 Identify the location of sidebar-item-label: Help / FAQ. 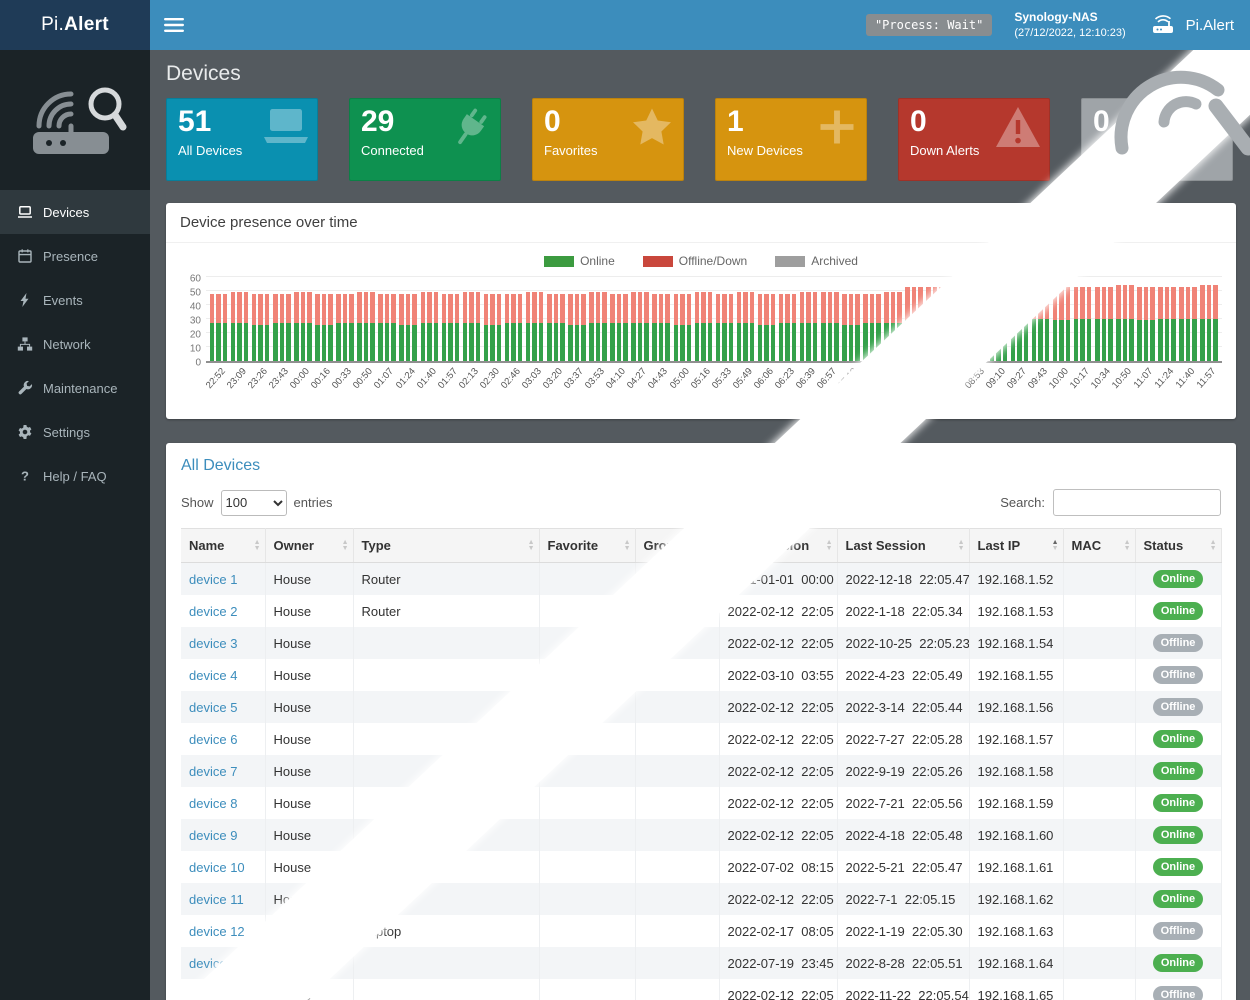
(75, 476).